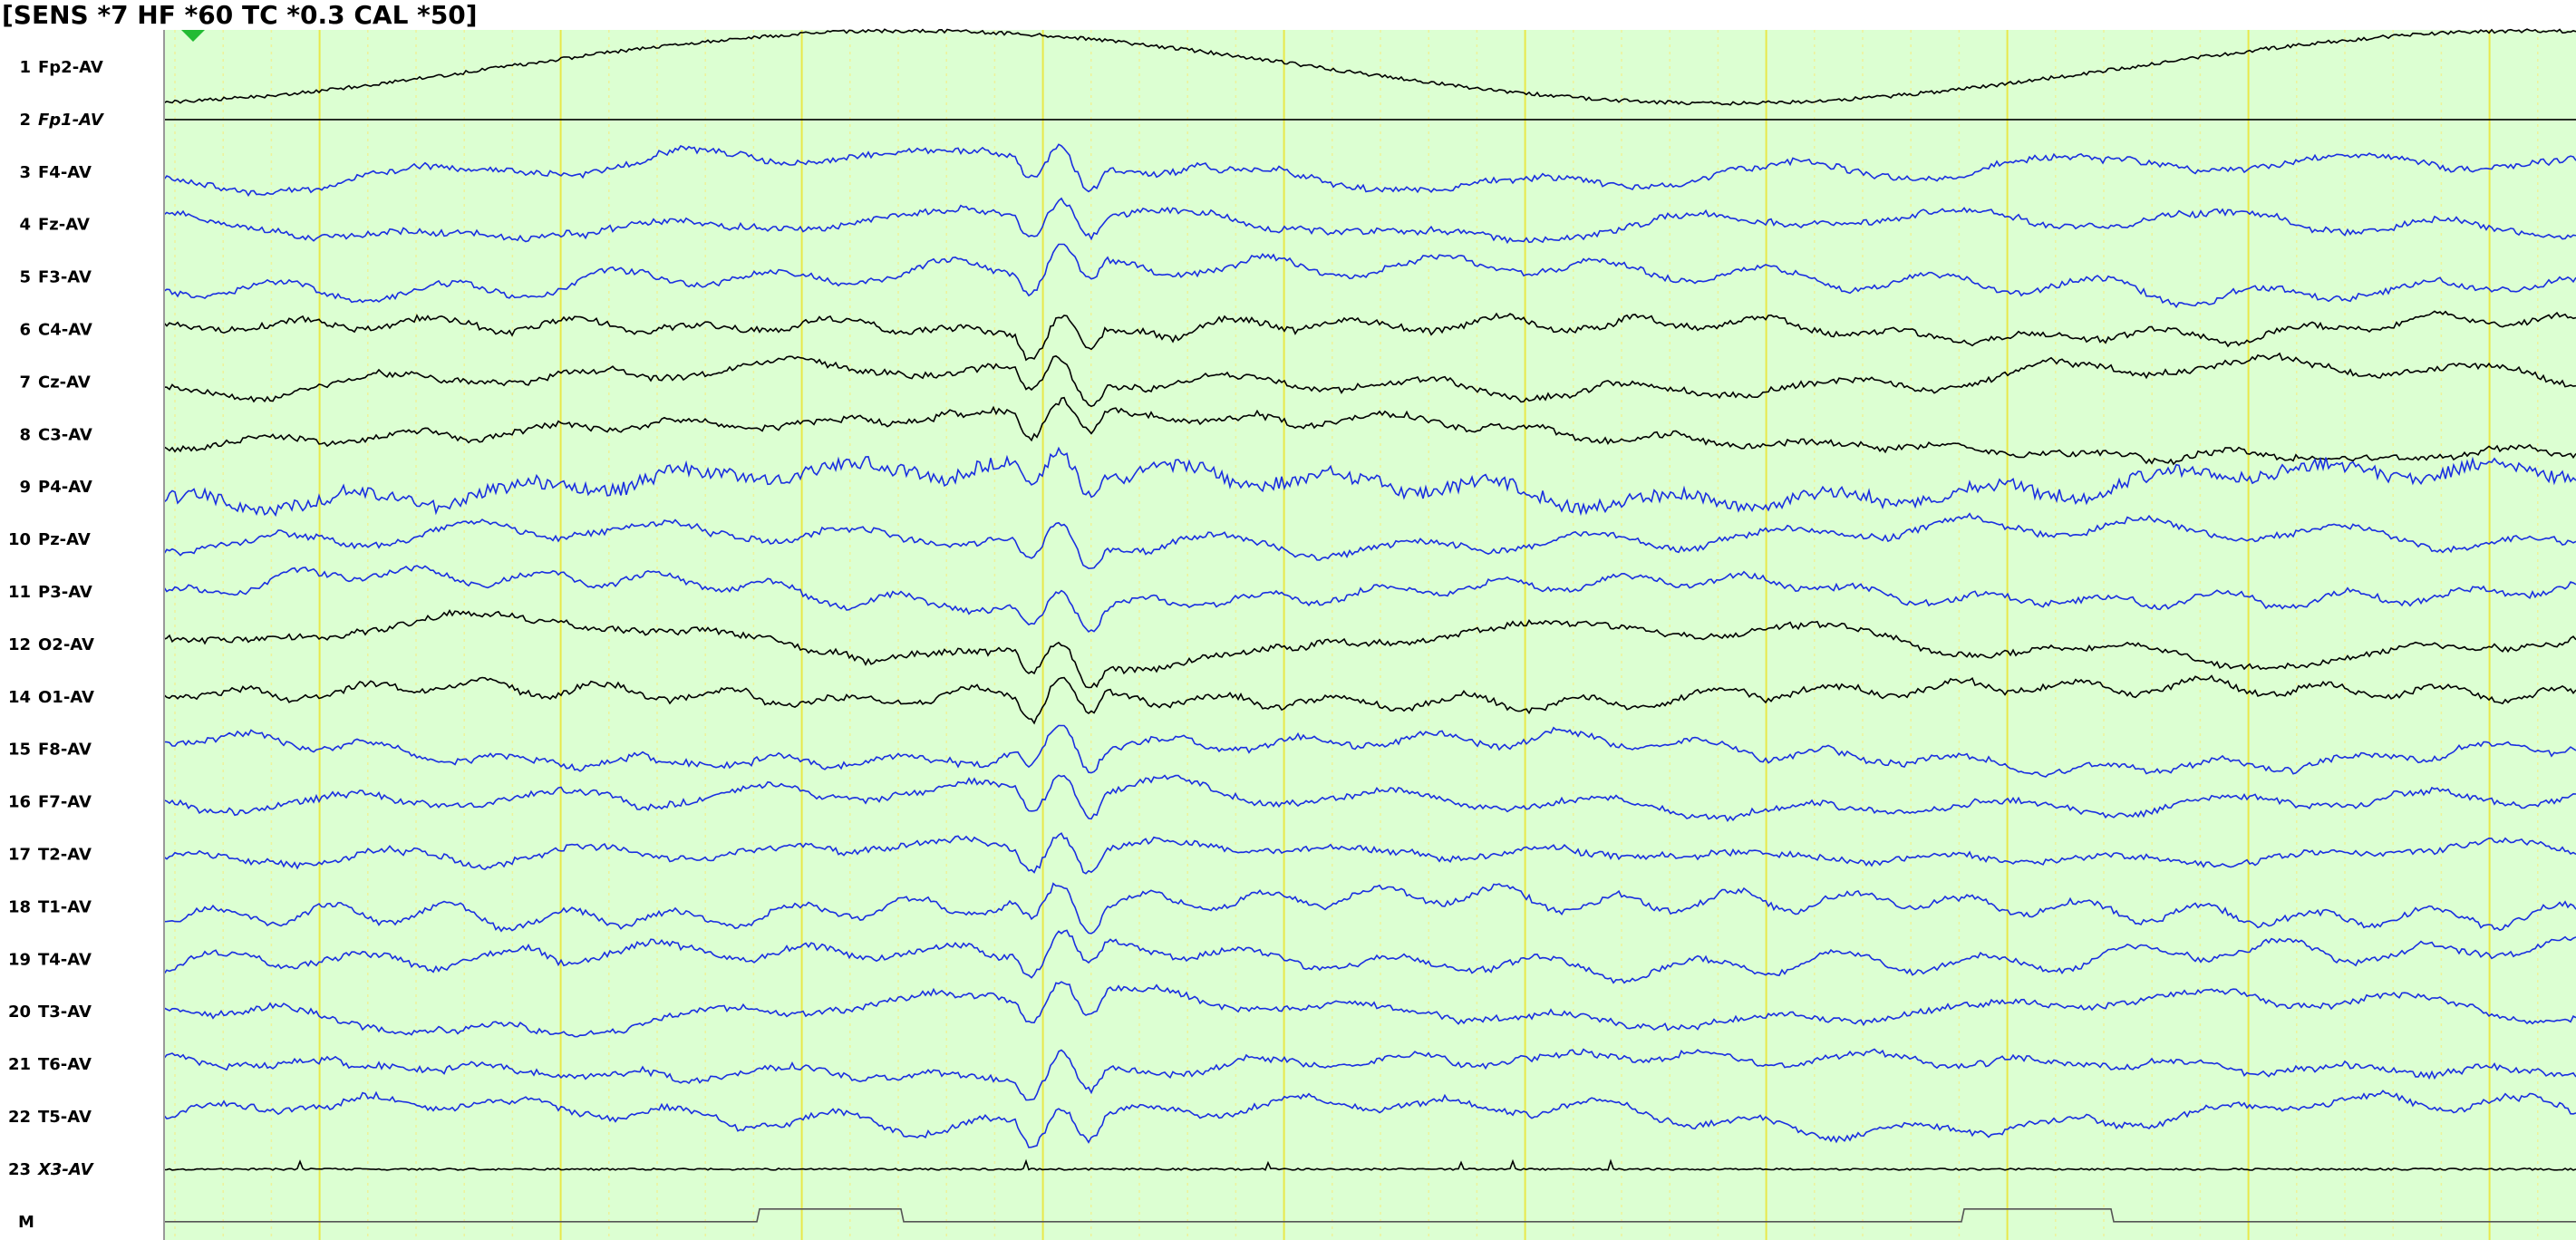  I want to click on channel-label: F7-AV, so click(65, 802).